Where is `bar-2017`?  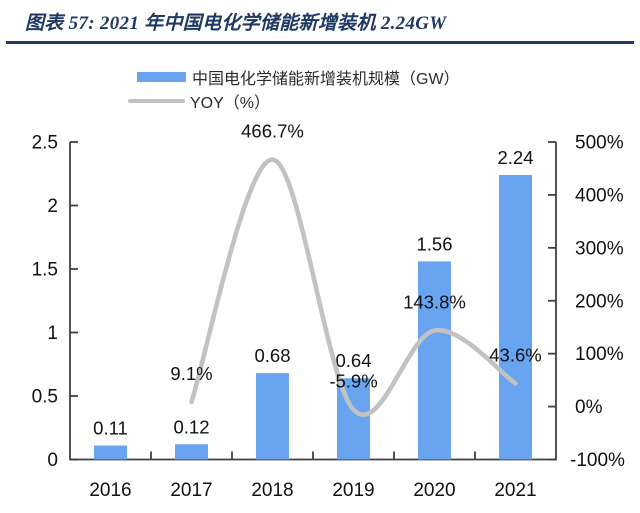 bar-2017 is located at coordinates (191, 452).